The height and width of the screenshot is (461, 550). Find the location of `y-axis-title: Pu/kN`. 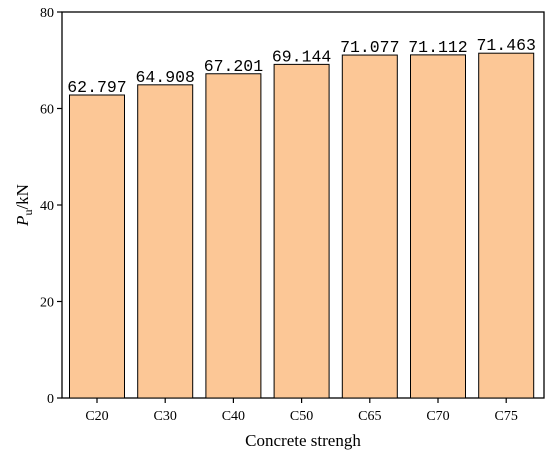

y-axis-title: Pu/kN is located at coordinates (24, 205).